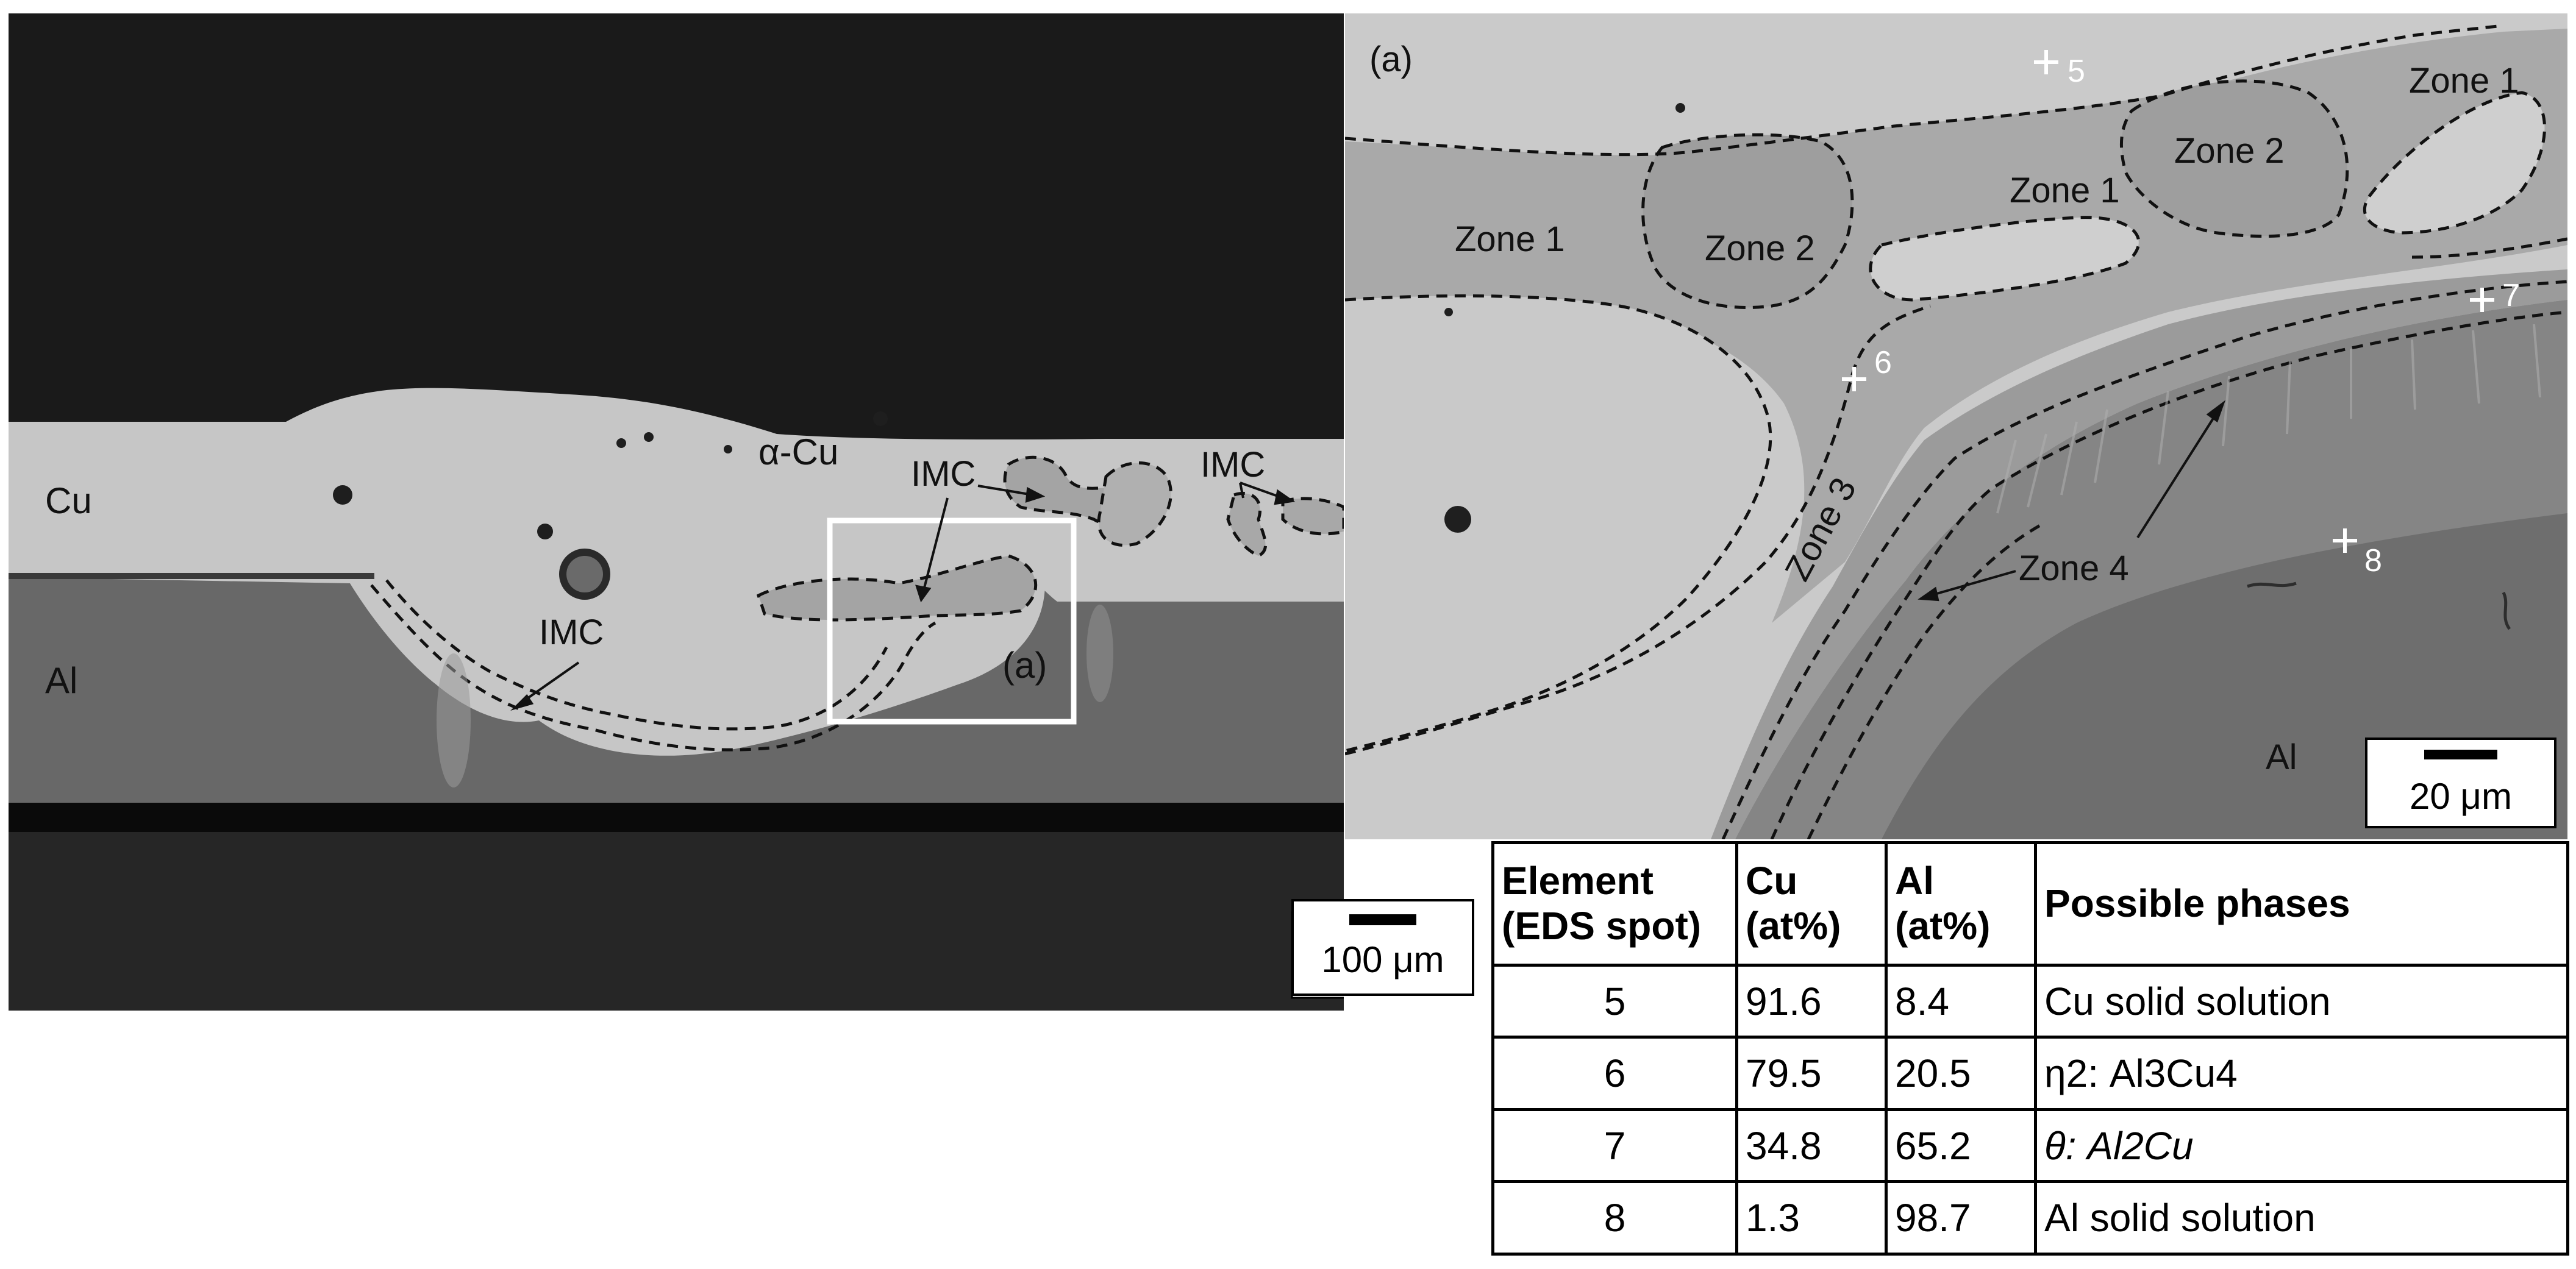 This screenshot has height=1269, width=2576. Describe the element at coordinates (1961, 1073) in the screenshot. I see `cell-al: 20.5` at that location.